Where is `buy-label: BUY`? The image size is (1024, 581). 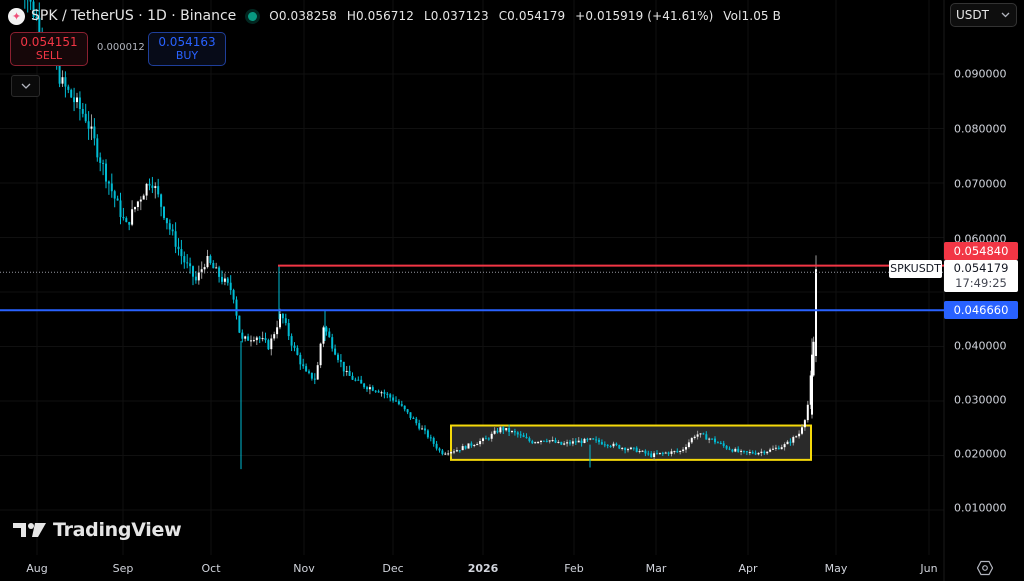
buy-label: BUY is located at coordinates (187, 55).